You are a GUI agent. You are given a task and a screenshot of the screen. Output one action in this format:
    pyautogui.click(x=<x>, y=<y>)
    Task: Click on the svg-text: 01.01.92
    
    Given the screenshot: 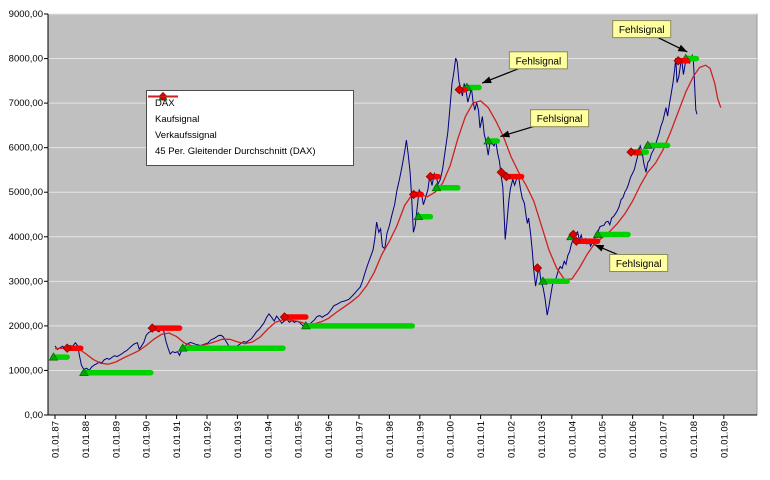 What is the action you would take?
    pyautogui.click(x=208, y=439)
    